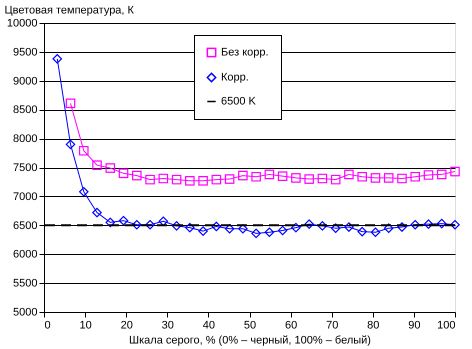 The width and height of the screenshot is (472, 349). Describe the element at coordinates (85, 326) in the screenshot. I see `x-tick-label: 10` at that location.